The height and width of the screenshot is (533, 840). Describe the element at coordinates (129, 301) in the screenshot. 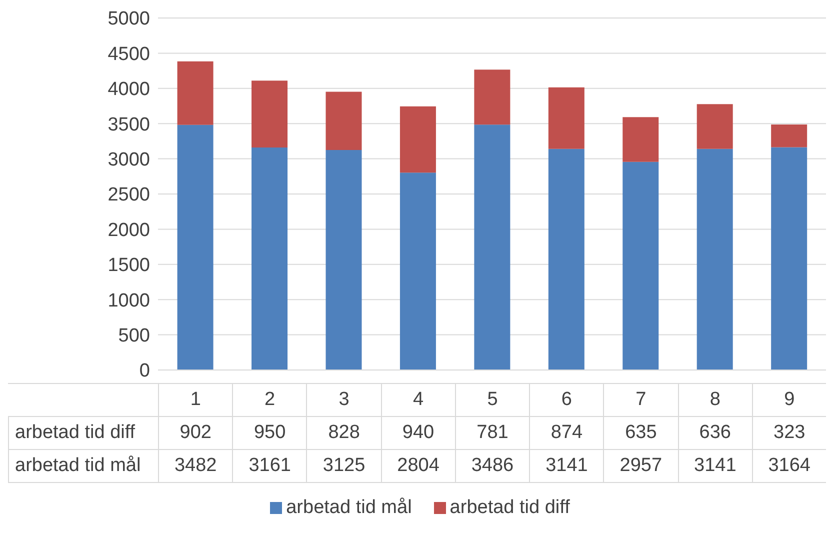

I see `y-tick-label: 1000` at that location.